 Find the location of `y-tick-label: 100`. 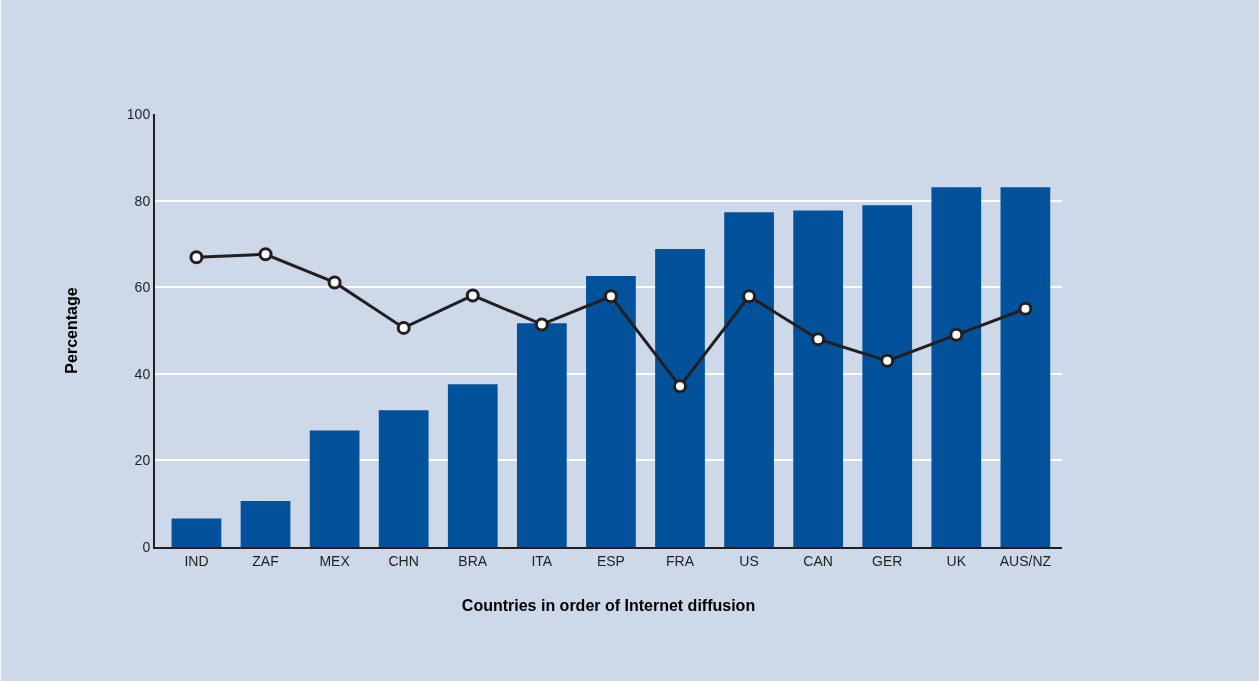

y-tick-label: 100 is located at coordinates (138, 113).